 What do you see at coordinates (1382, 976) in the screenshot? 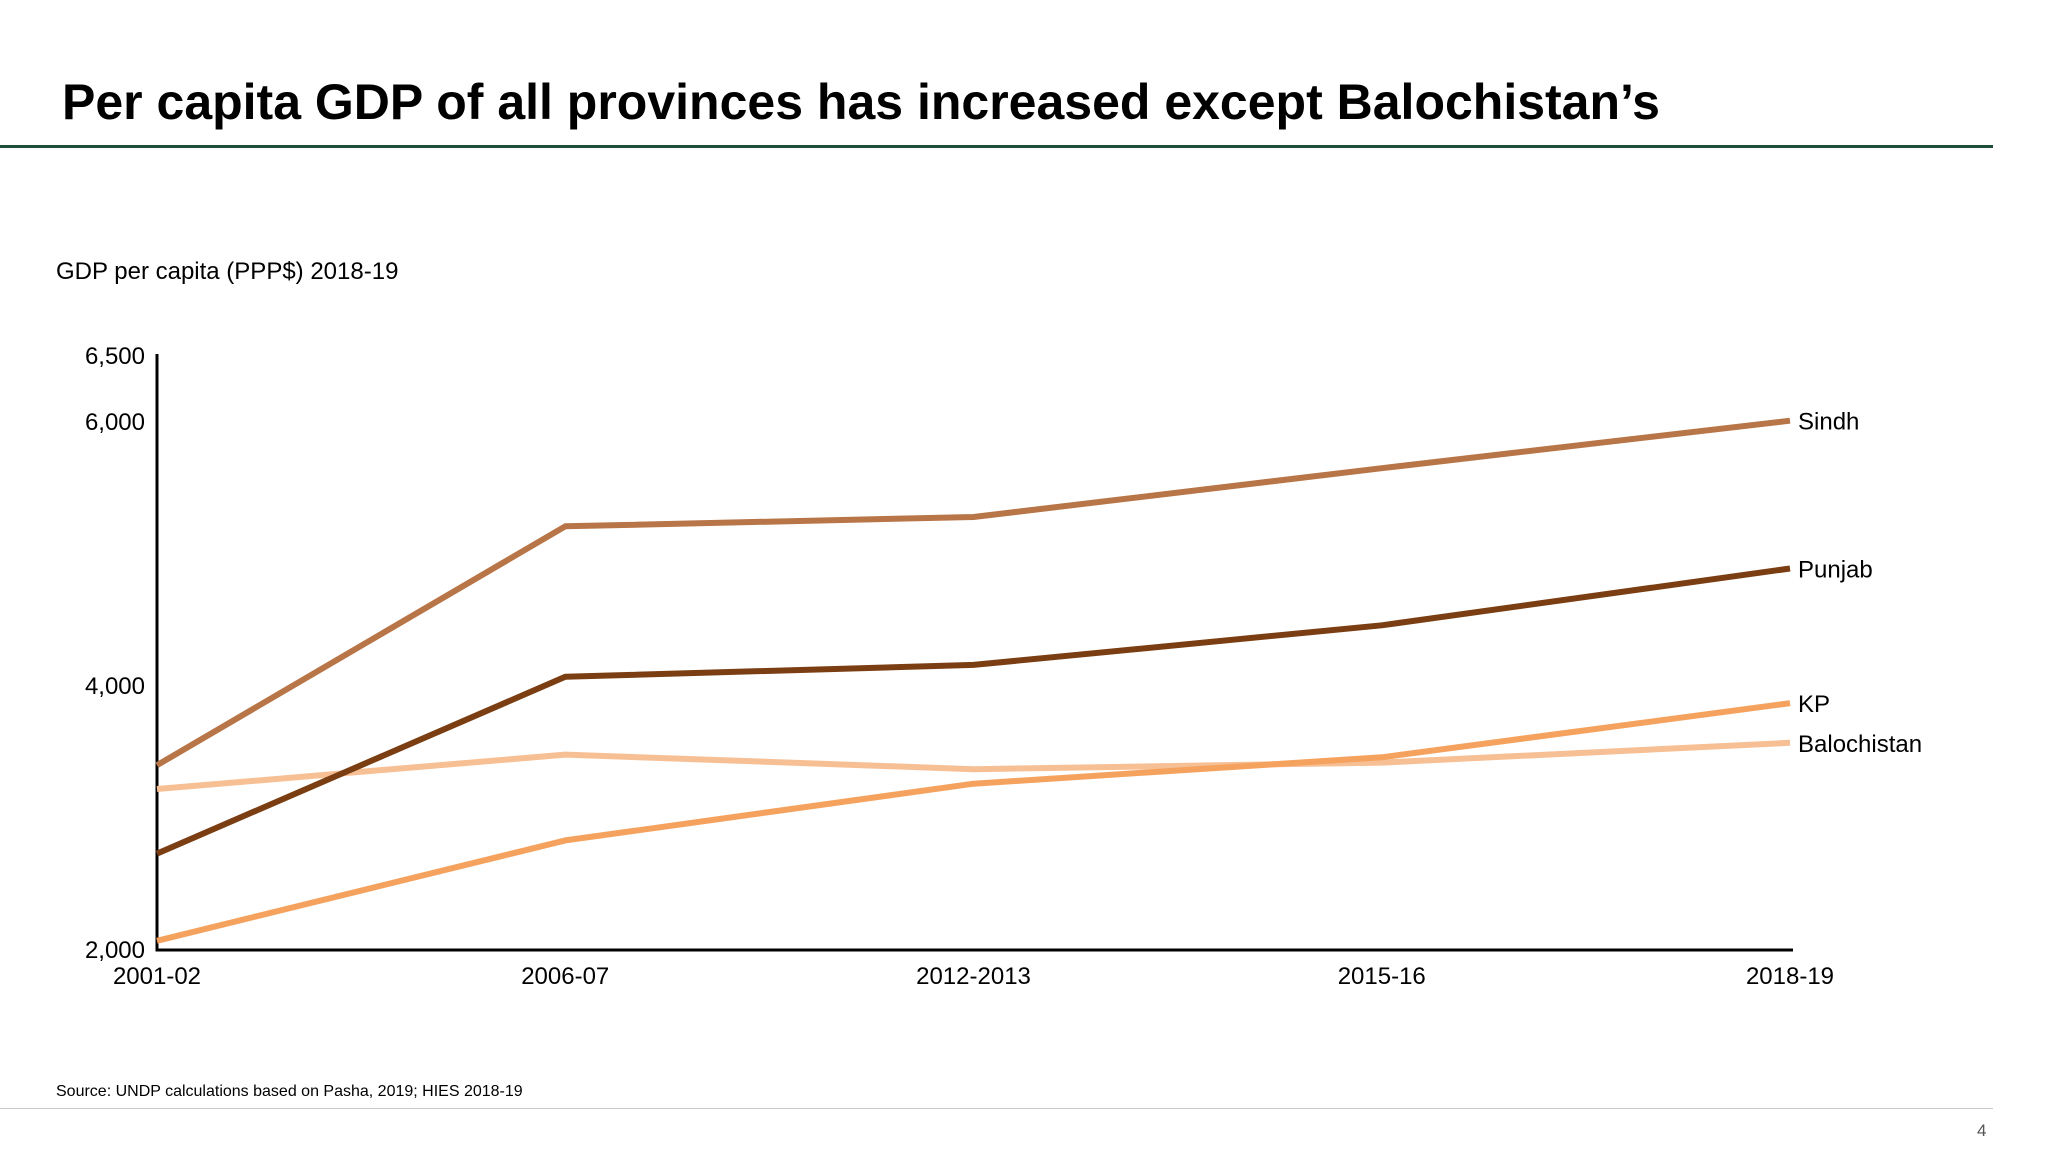
I see `x-tick-label: 2015-16` at bounding box center [1382, 976].